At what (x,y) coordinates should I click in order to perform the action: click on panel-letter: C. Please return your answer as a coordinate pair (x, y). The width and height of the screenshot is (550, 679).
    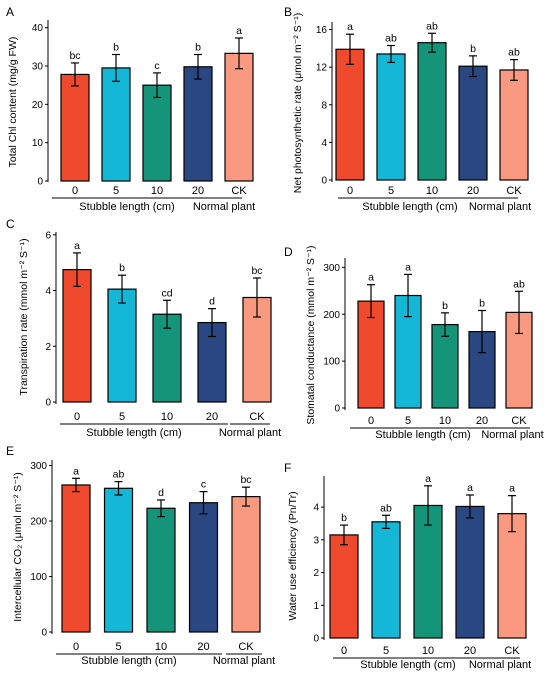
    Looking at the image, I should click on (10, 224).